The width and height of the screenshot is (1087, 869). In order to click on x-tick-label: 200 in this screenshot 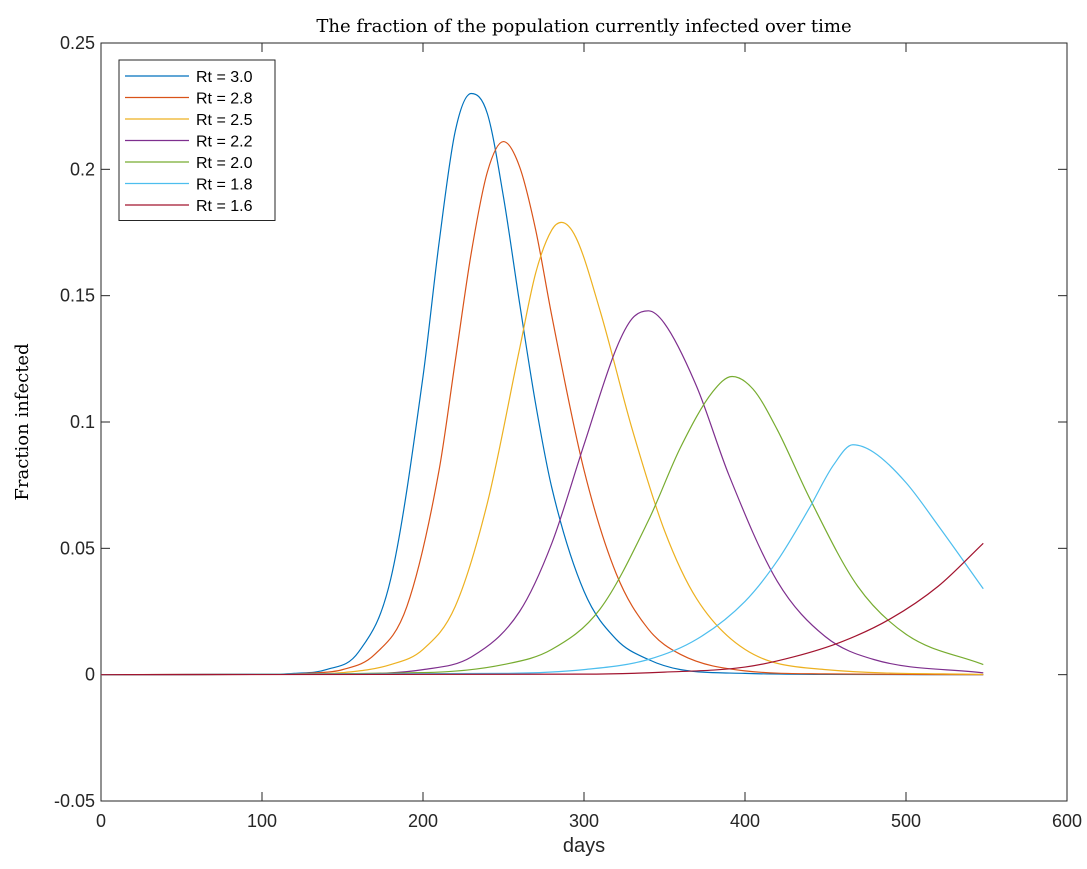, I will do `click(423, 821)`.